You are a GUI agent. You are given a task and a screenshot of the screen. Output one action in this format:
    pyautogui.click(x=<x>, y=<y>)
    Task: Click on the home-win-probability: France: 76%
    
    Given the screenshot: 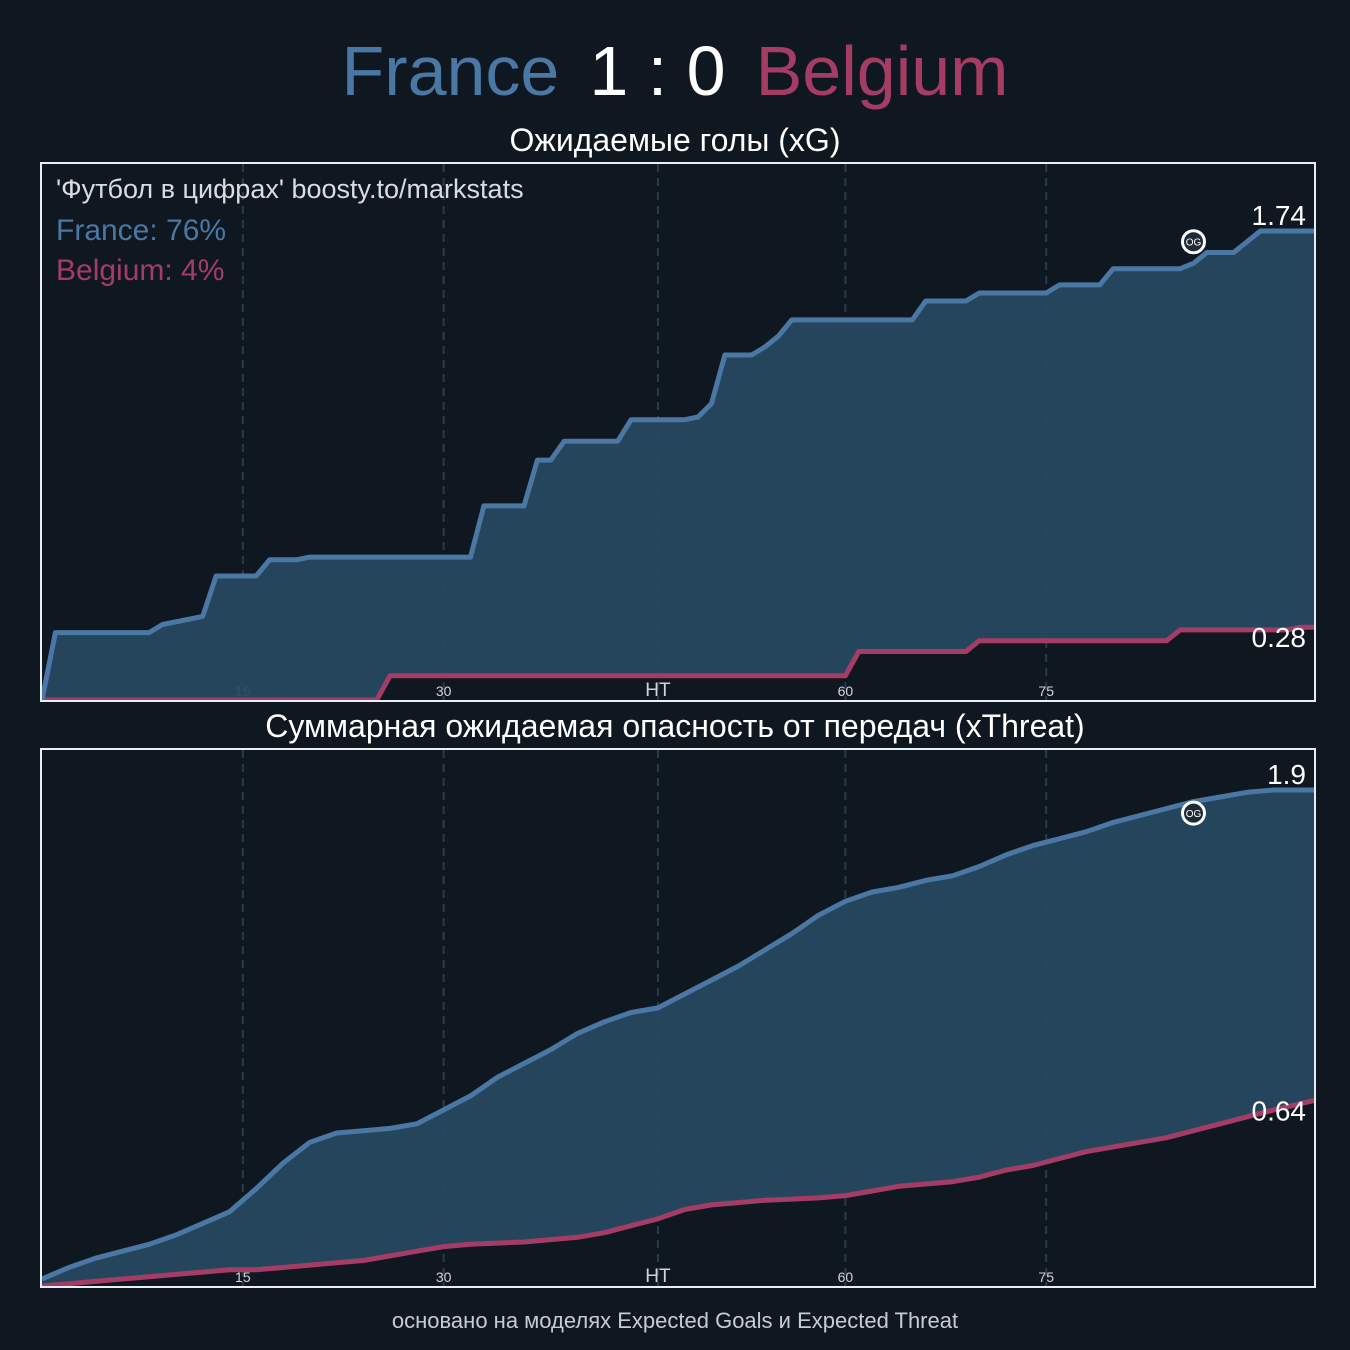 What is the action you would take?
    pyautogui.click(x=141, y=230)
    